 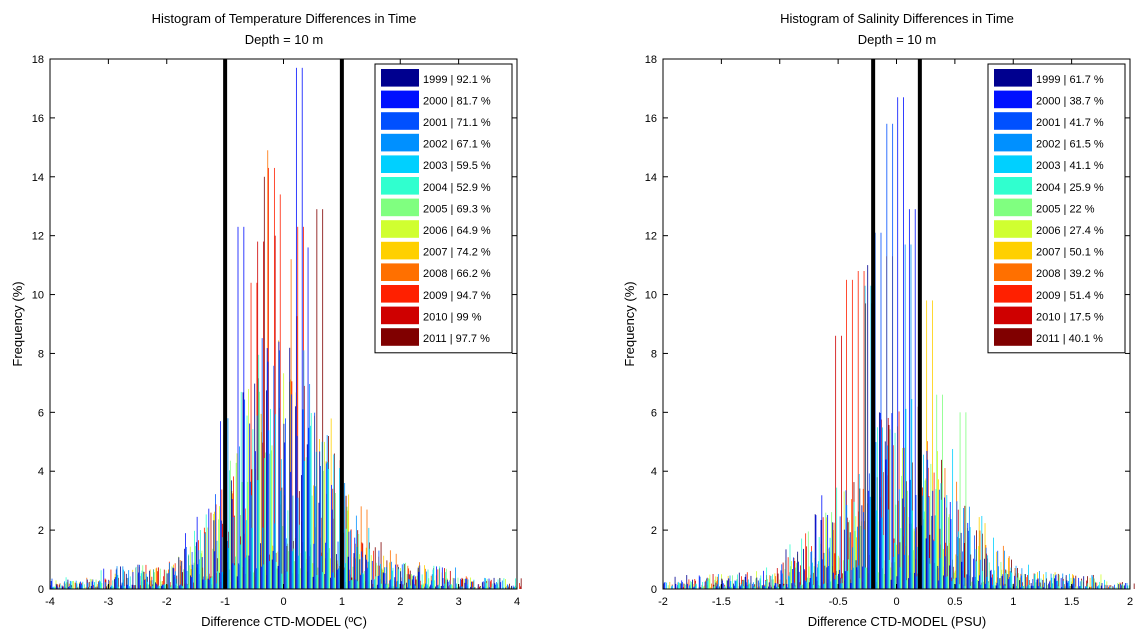 I want to click on y-tick-label: 16, so click(x=651, y=119).